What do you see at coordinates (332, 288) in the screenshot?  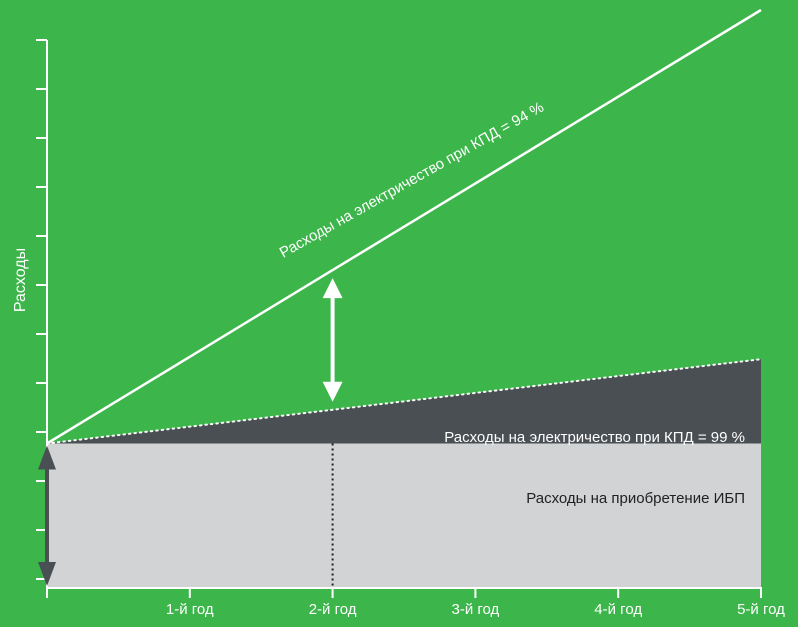 I see `difference-arrow-head-up` at bounding box center [332, 288].